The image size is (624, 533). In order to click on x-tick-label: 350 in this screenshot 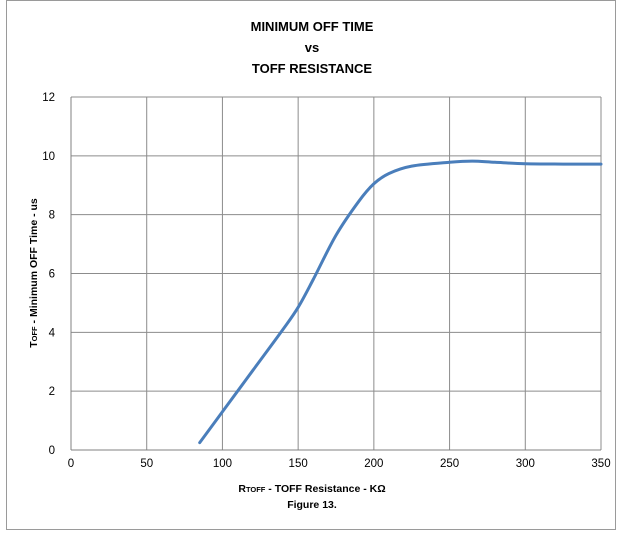, I will do `click(600, 464)`.